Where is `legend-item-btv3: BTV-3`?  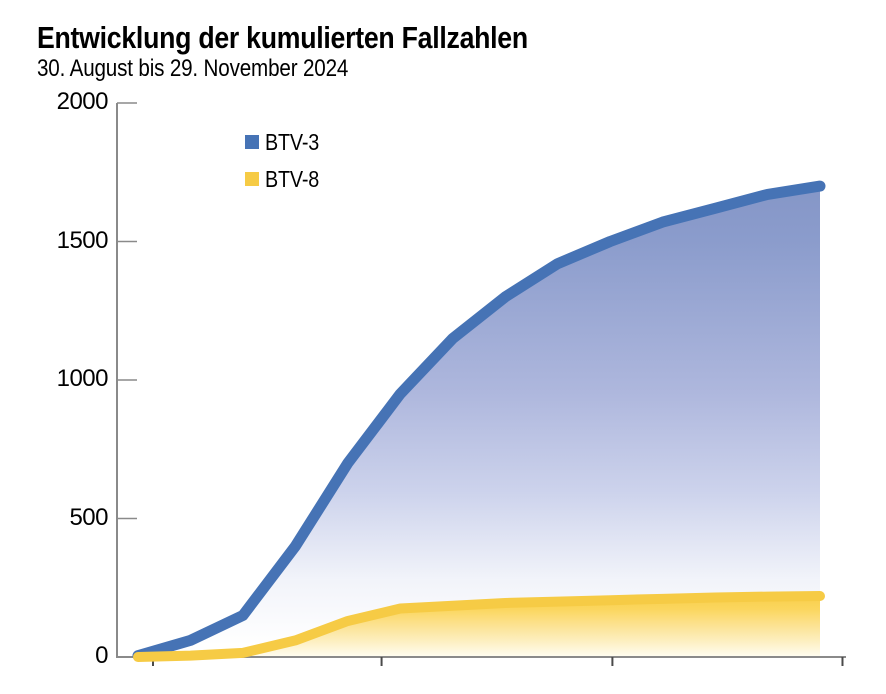
legend-item-btv3: BTV-3 is located at coordinates (286, 142).